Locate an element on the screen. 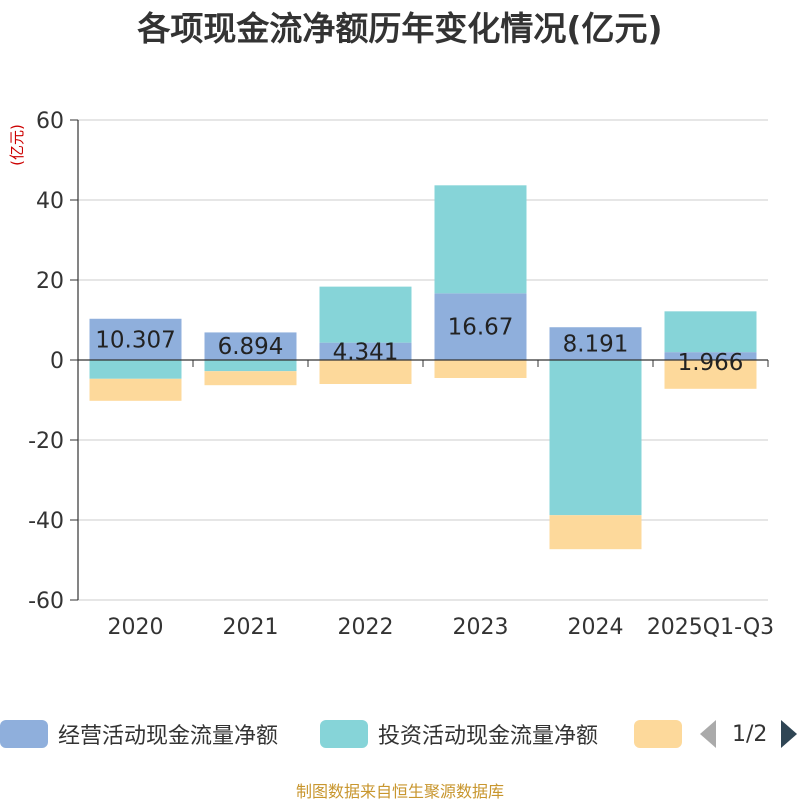  legend-swatch-operating is located at coordinates (24, 734).